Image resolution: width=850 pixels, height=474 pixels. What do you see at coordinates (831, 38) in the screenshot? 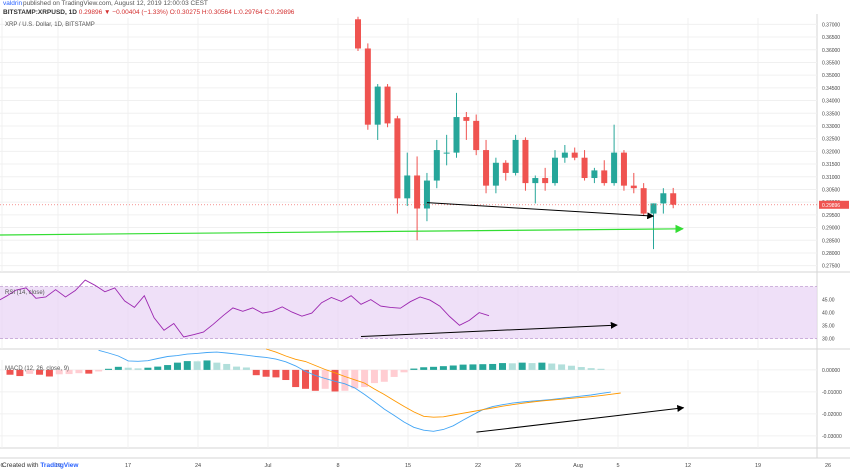
I see `y-tick-label: 0.36500` at bounding box center [831, 38].